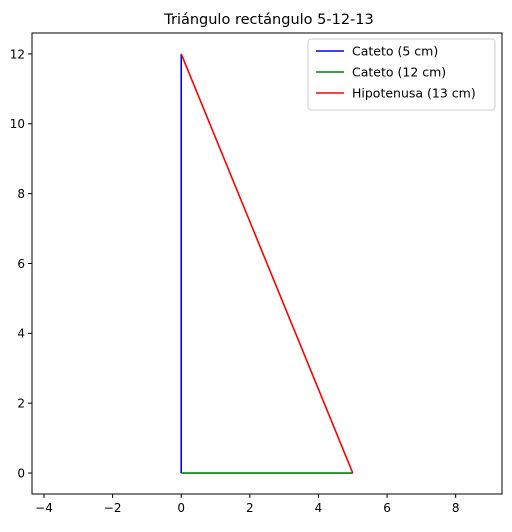 This screenshot has width=512, height=532. I want to click on y-tick-label: 12, so click(17, 54).